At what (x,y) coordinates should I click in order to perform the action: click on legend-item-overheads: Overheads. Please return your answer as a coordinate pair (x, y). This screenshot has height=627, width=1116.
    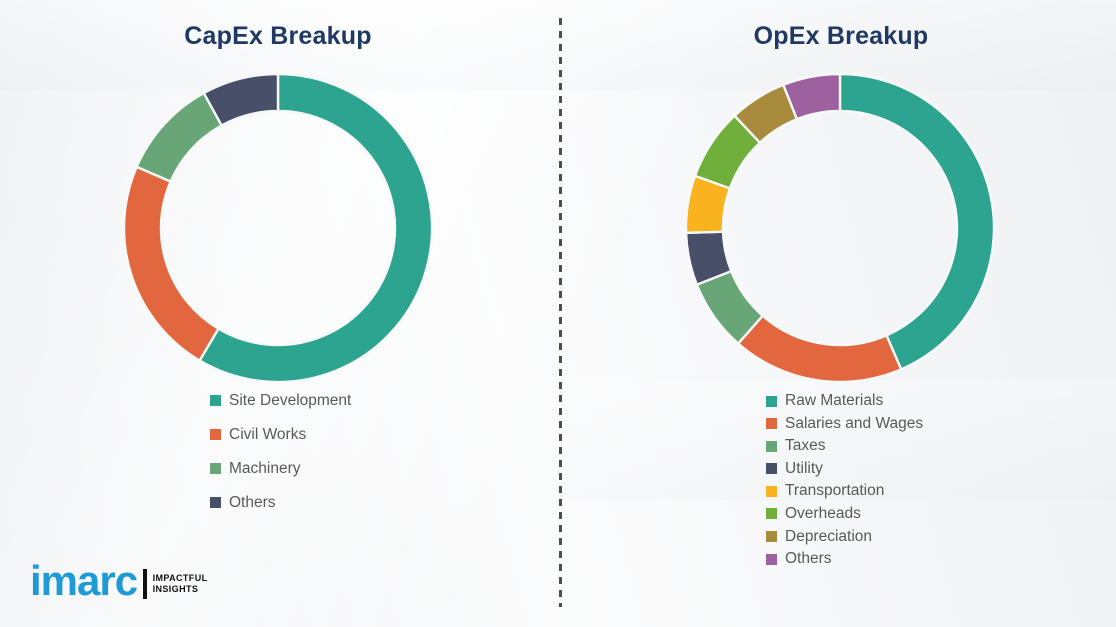
    Looking at the image, I should click on (844, 514).